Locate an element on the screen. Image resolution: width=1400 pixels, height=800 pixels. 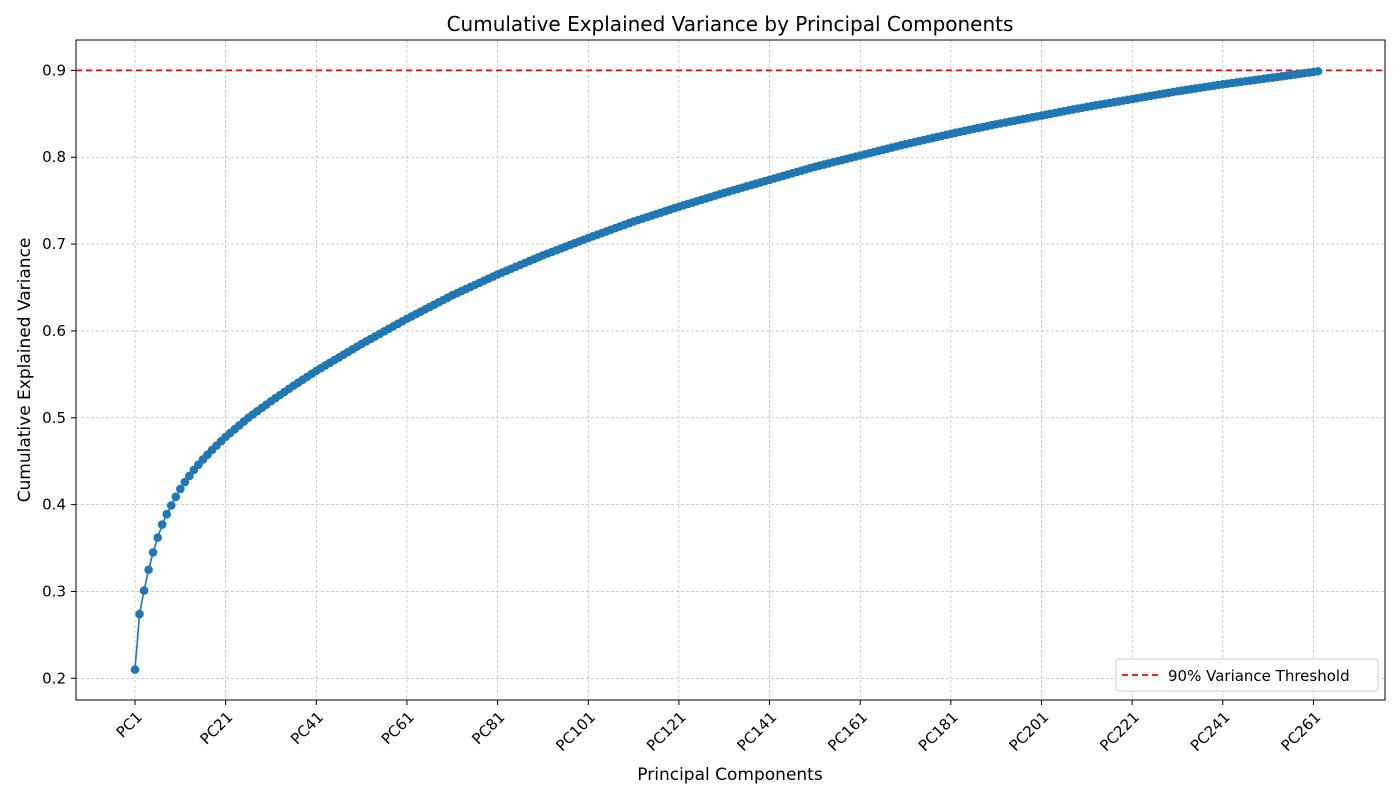
y-tick-label: 0.9 is located at coordinates (54, 70).